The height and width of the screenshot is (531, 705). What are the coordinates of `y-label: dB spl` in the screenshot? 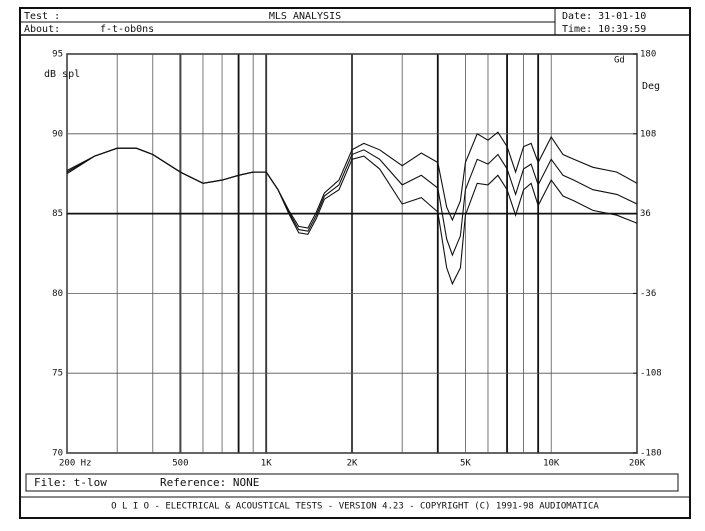 It's located at (62, 74).